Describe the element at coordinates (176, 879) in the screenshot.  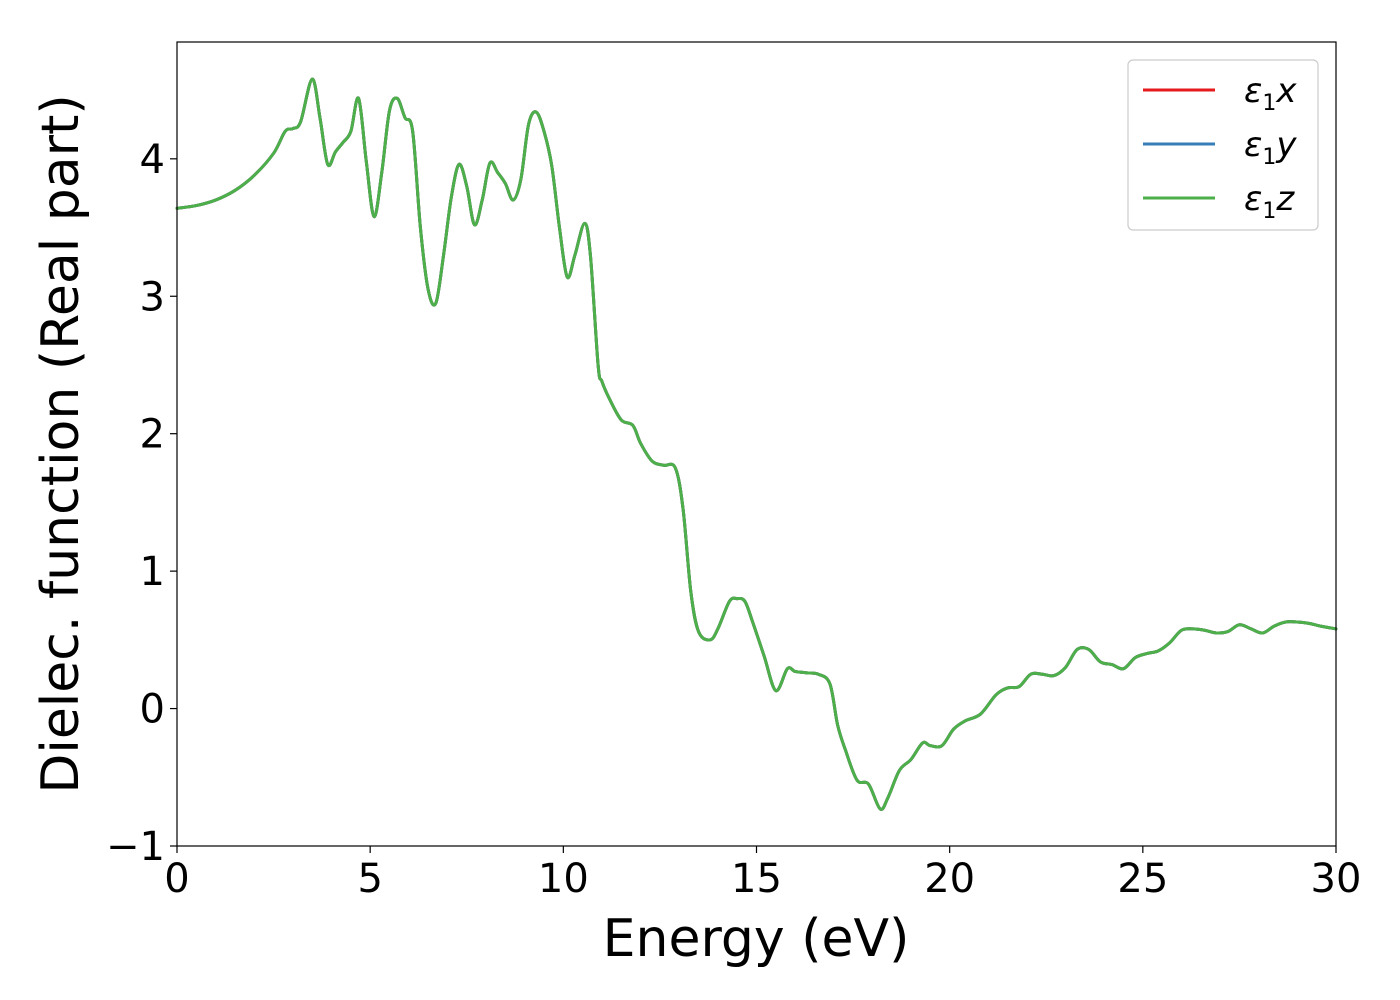
I see `x-tick-label: 0` at that location.